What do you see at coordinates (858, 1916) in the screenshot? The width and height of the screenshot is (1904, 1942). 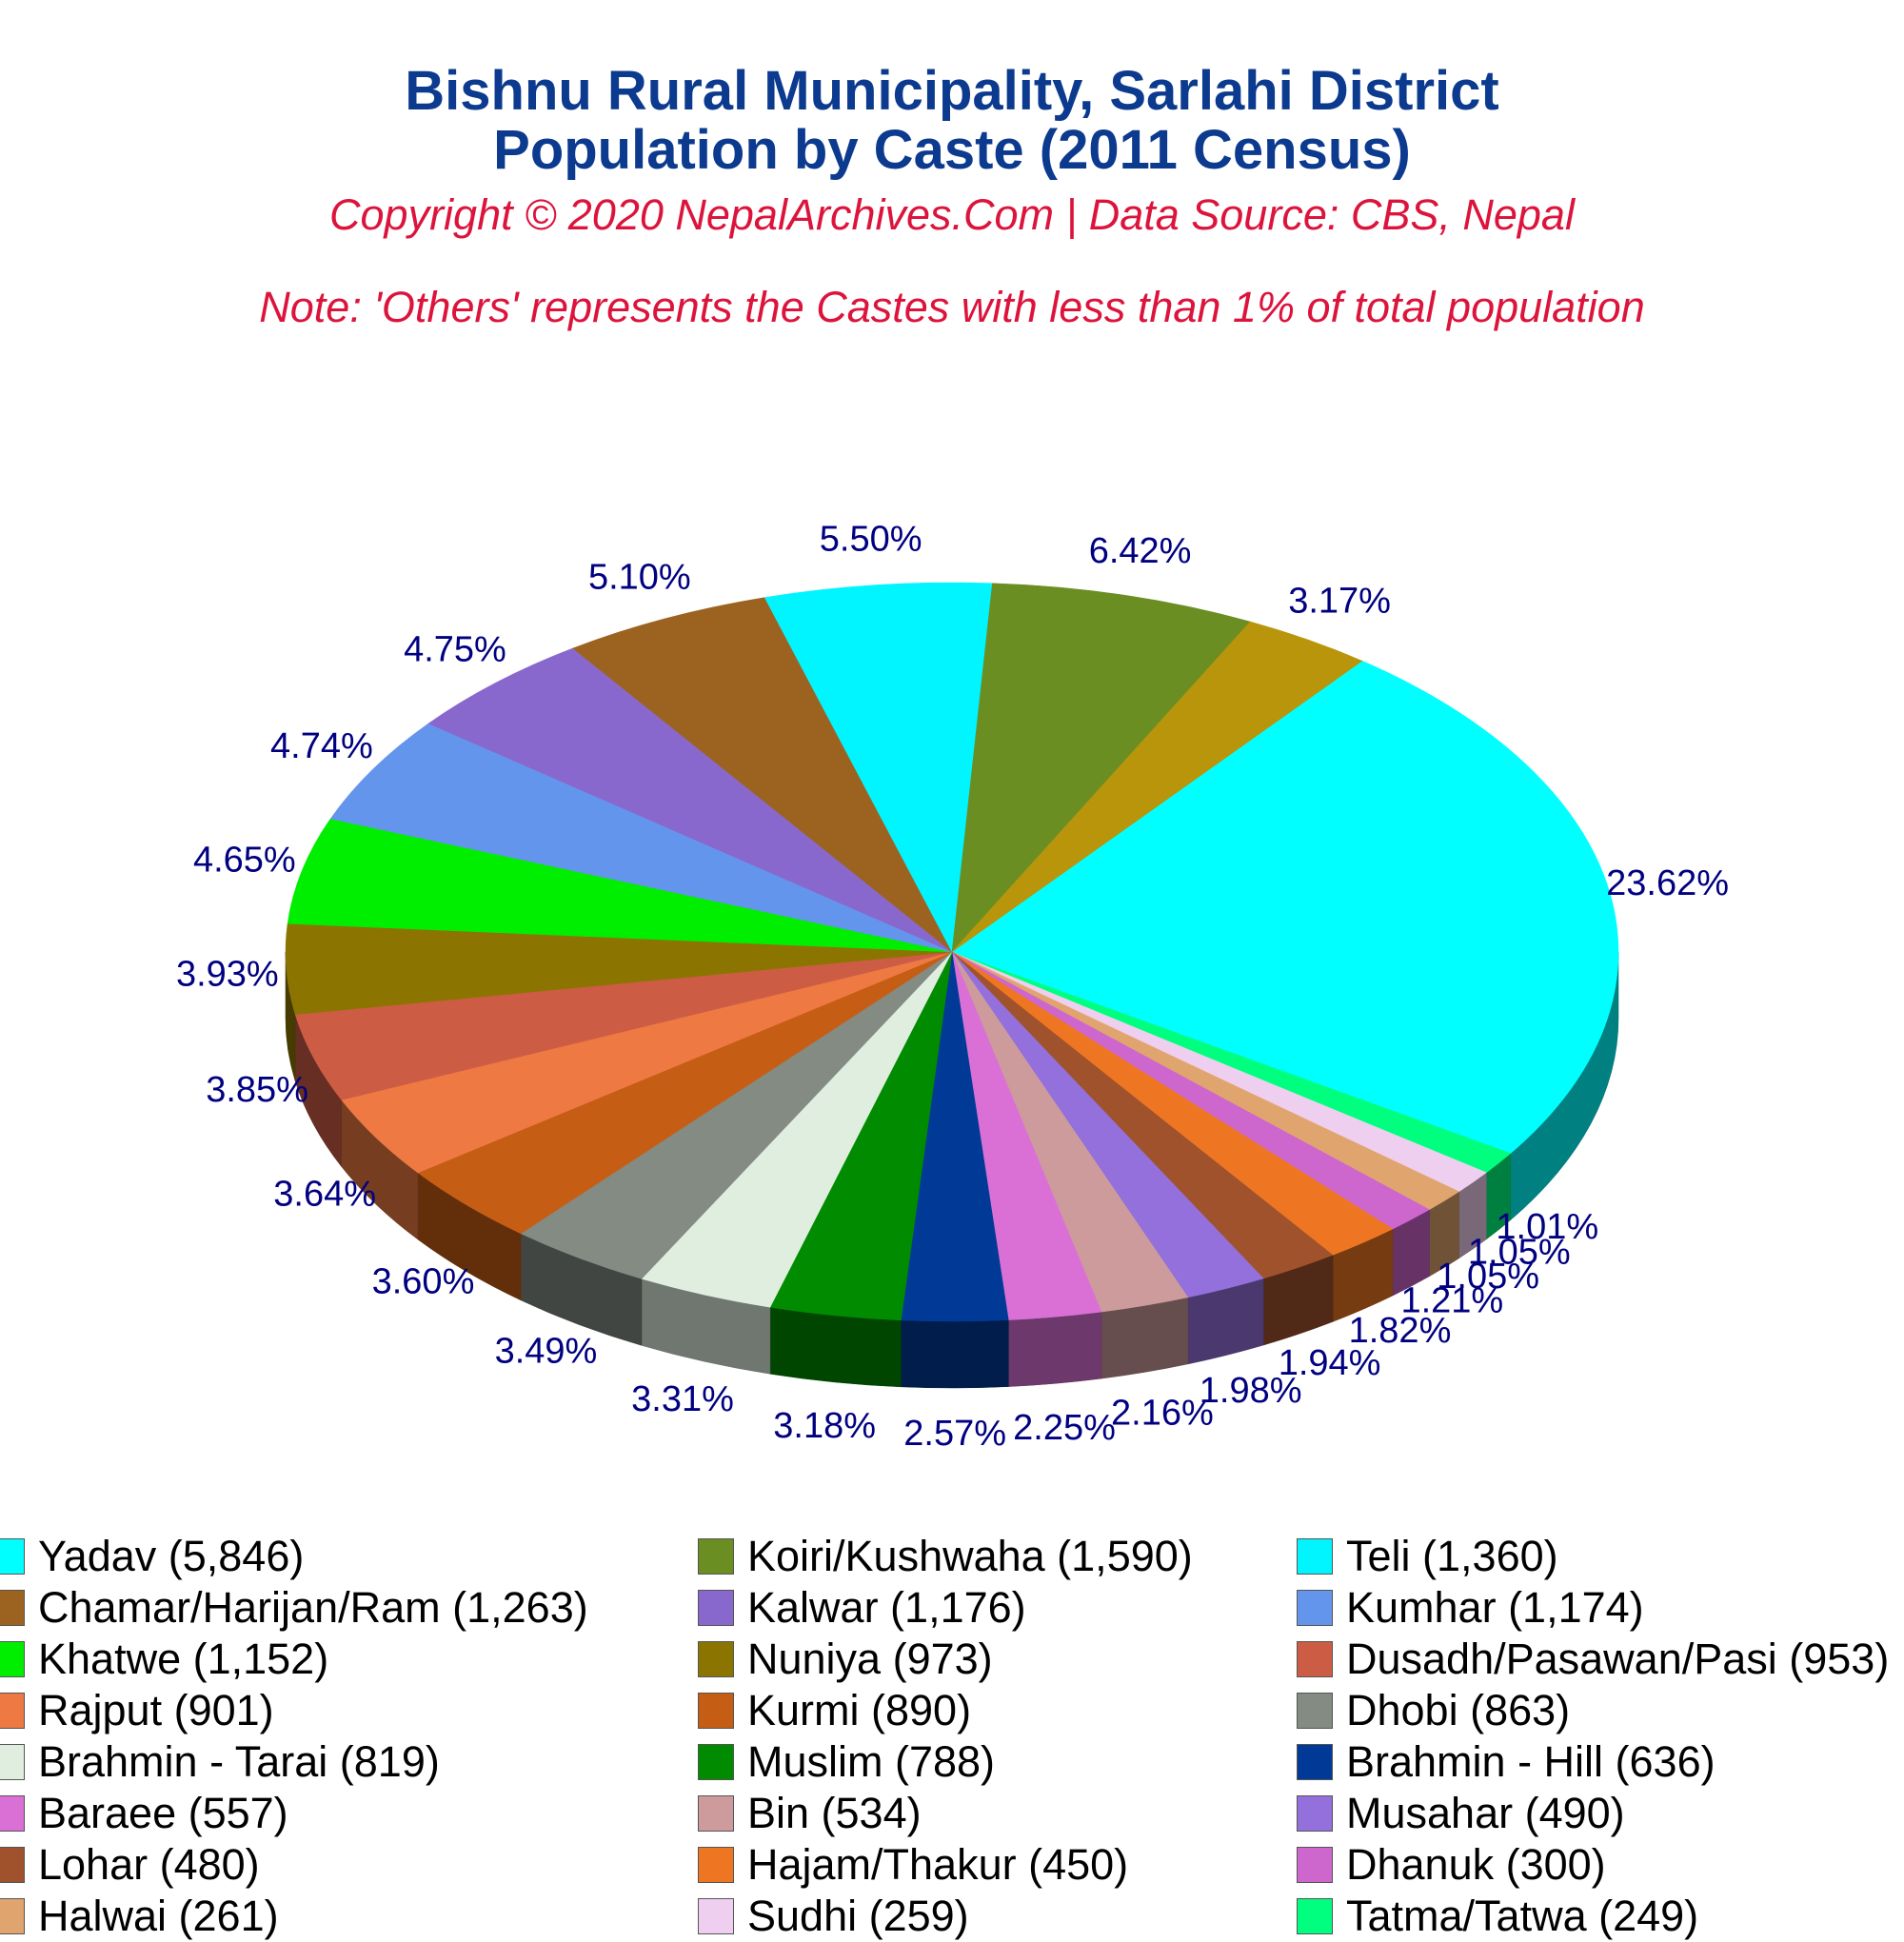 I see `legend-label: Sudhi (259)` at bounding box center [858, 1916].